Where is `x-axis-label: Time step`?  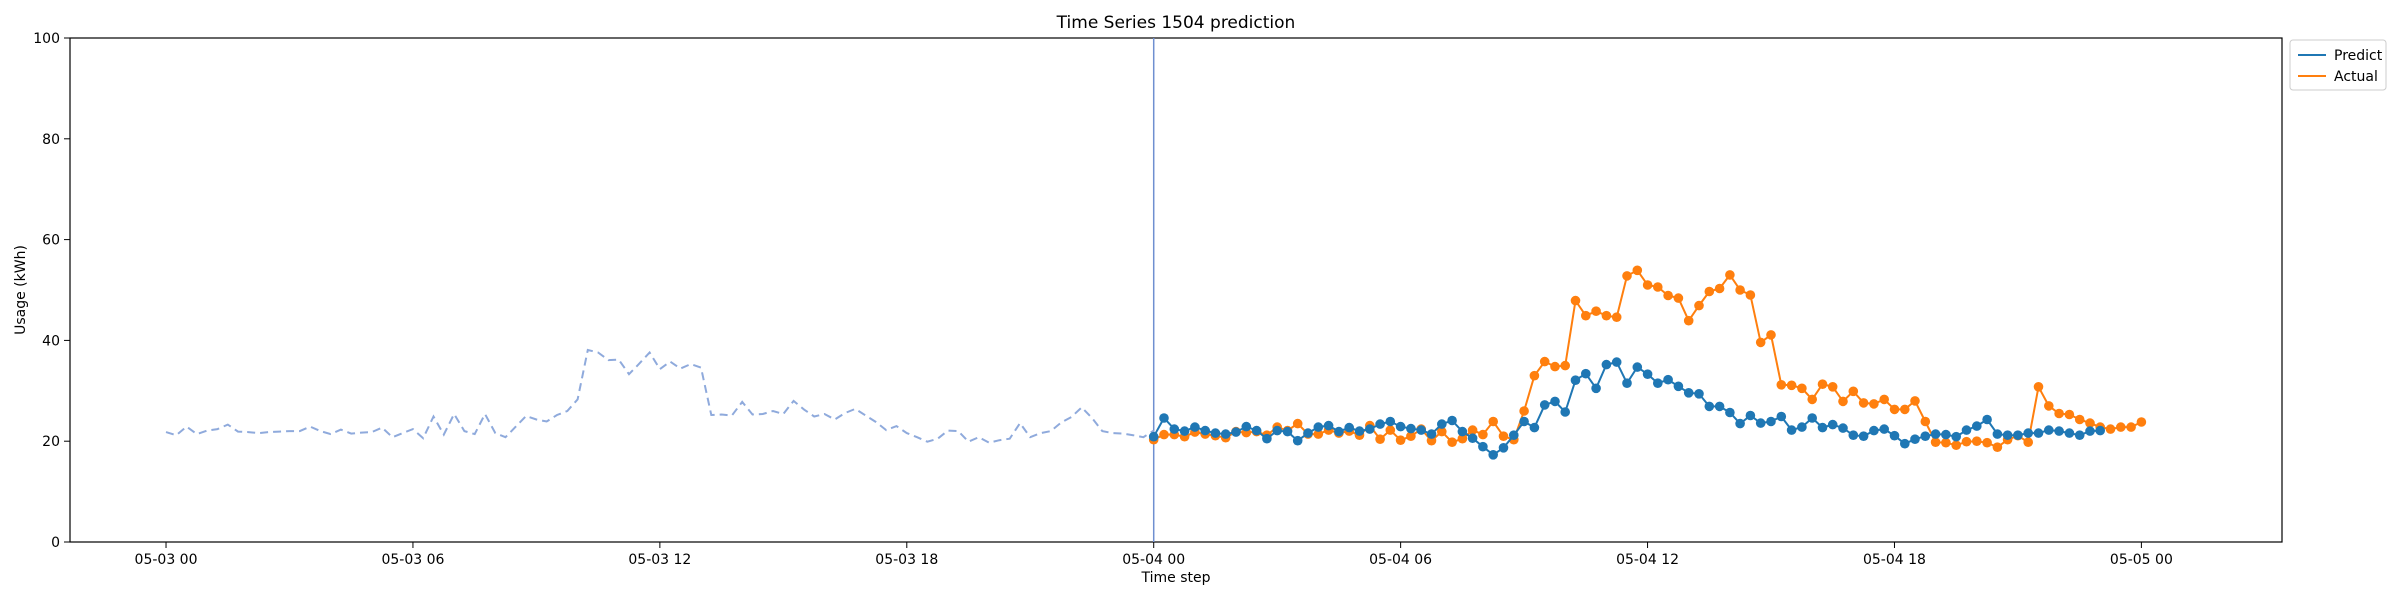 x-axis-label: Time step is located at coordinates (1176, 578).